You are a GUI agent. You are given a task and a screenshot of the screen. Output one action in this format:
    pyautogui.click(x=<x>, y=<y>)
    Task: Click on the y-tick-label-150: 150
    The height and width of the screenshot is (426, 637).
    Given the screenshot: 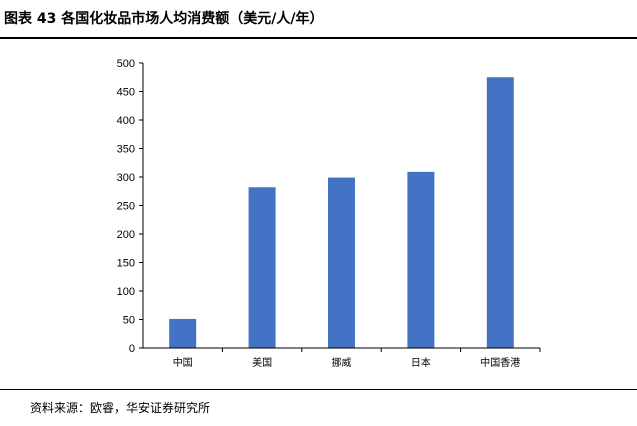 What is the action you would take?
    pyautogui.click(x=126, y=264)
    